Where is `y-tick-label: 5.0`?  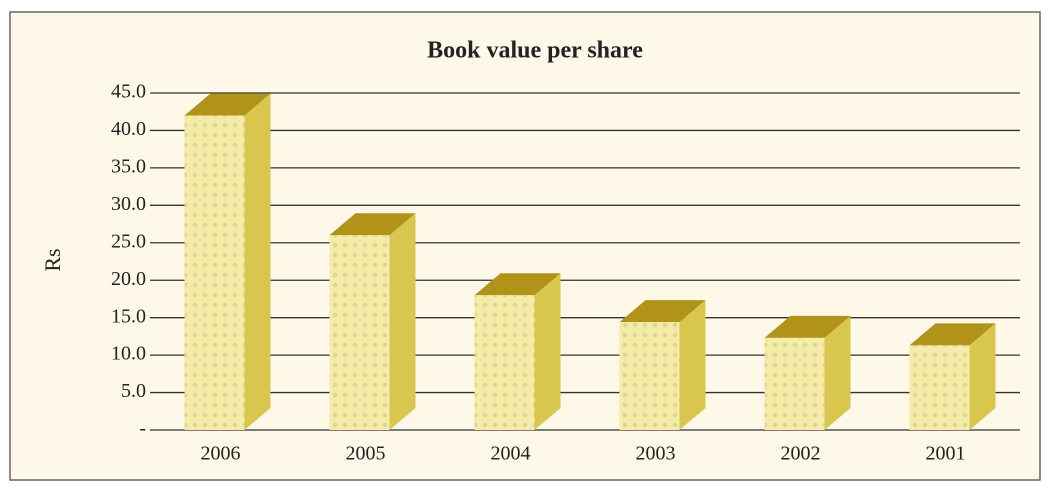 y-tick-label: 5.0 is located at coordinates (133, 391).